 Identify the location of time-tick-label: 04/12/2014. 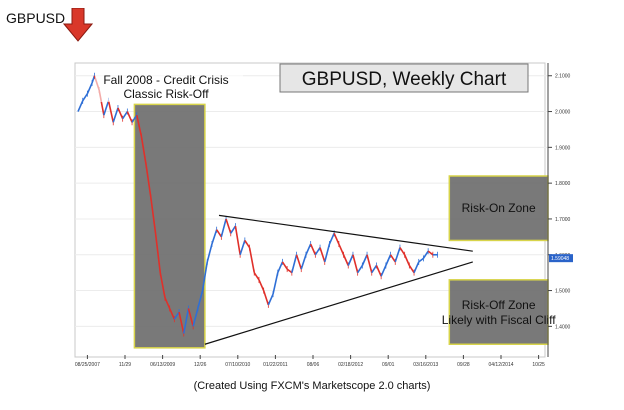
(500, 365).